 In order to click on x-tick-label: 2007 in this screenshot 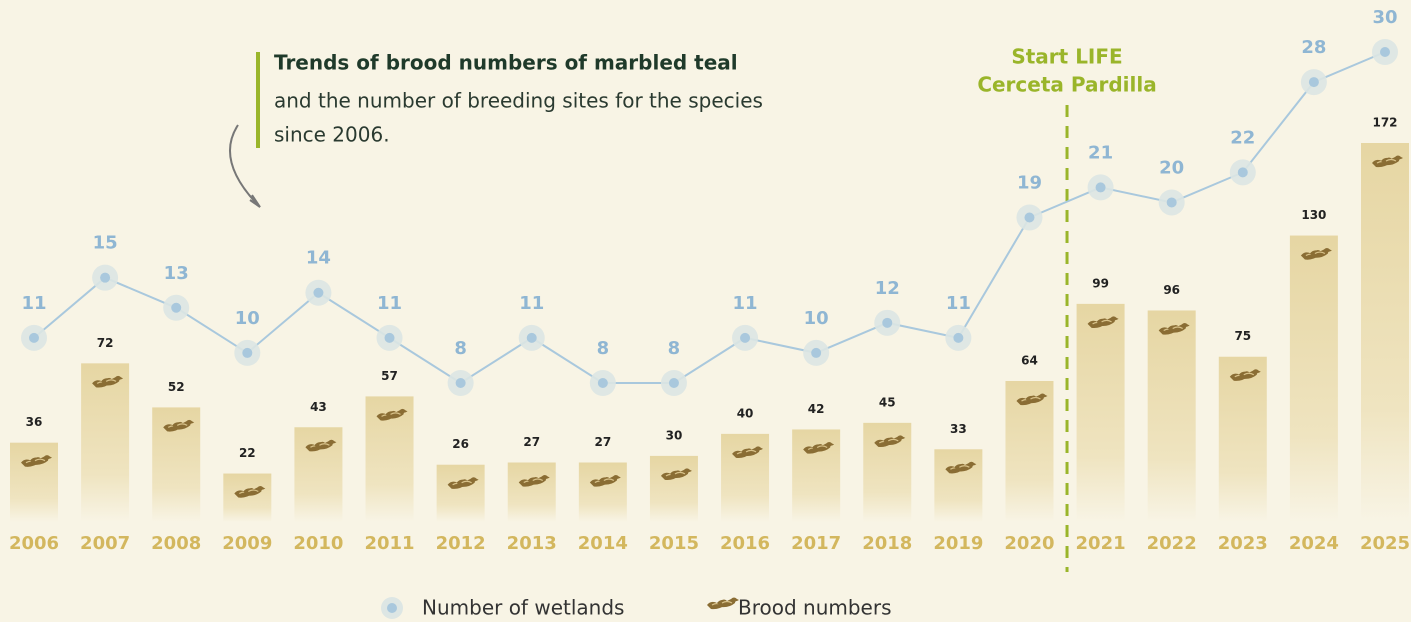, I will do `click(105, 543)`.